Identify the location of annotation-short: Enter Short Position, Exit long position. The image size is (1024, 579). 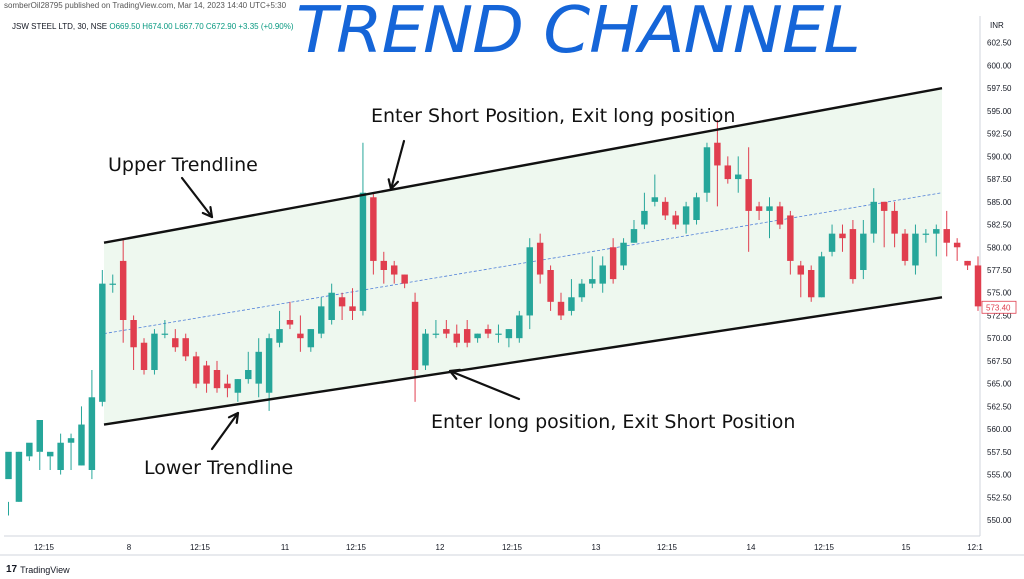
(553, 116).